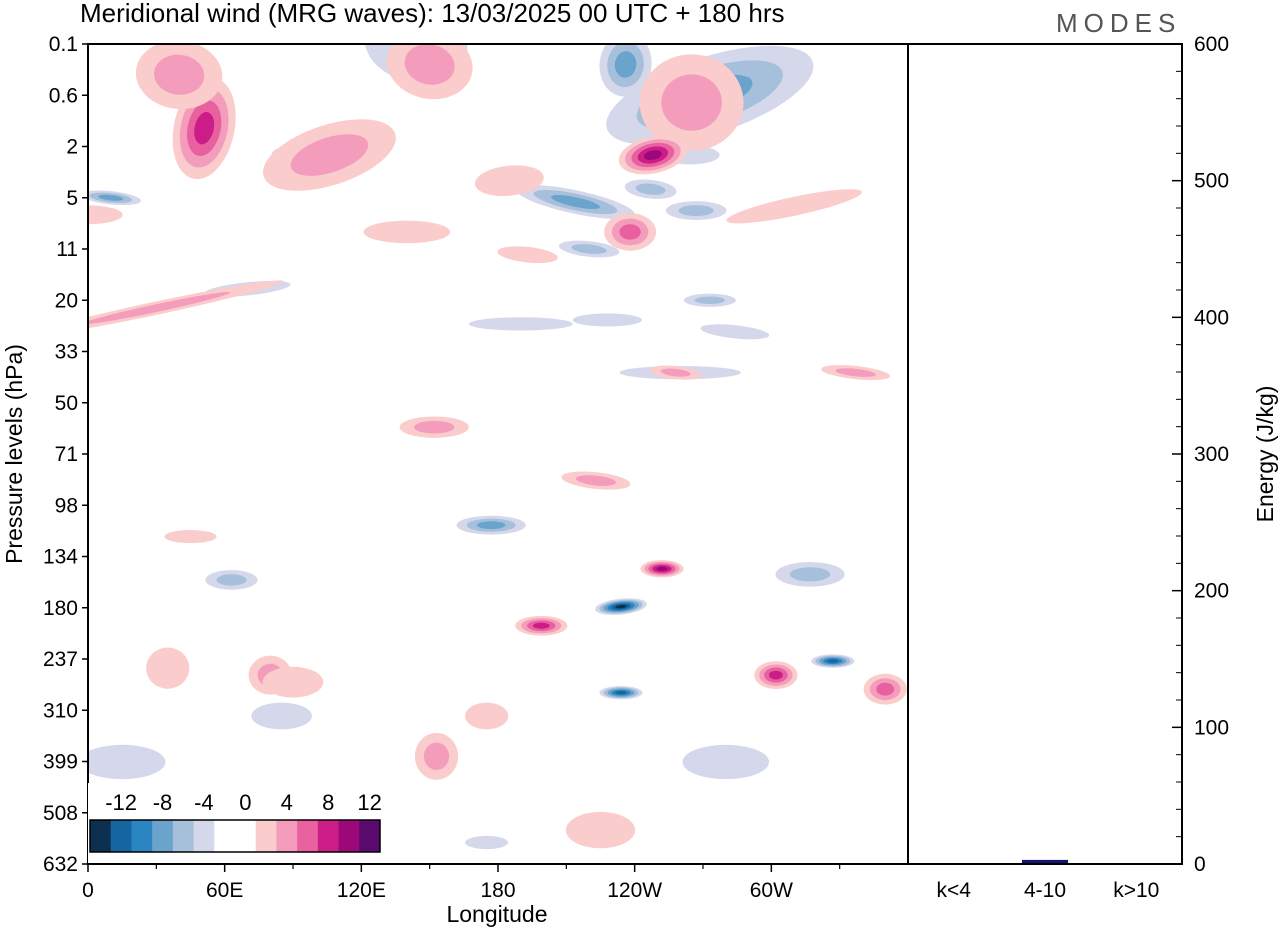 Image resolution: width=1280 pixels, height=930 pixels. I want to click on y-tick-label: 33, so click(66, 352).